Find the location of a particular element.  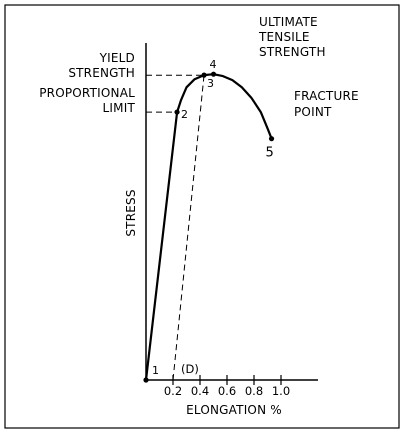

point-3-number: 3 is located at coordinates (210, 83).